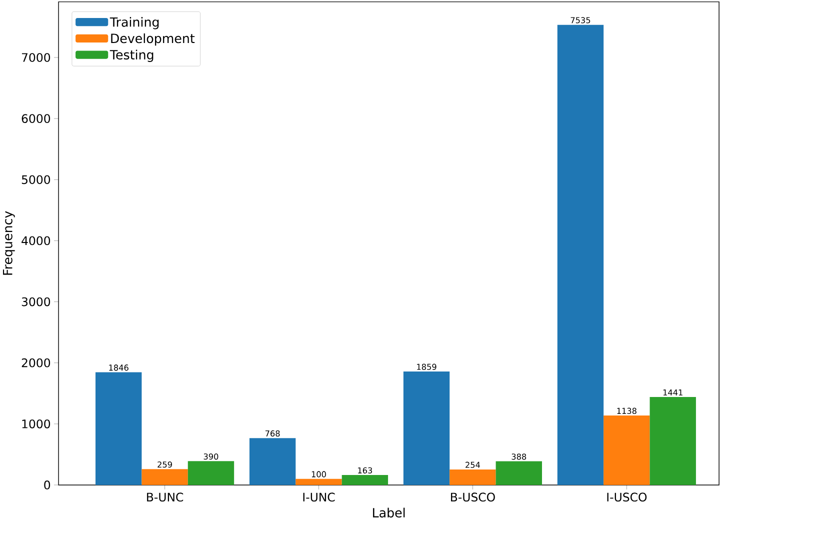 The image size is (828, 542). I want to click on data-label: 1138, so click(626, 411).